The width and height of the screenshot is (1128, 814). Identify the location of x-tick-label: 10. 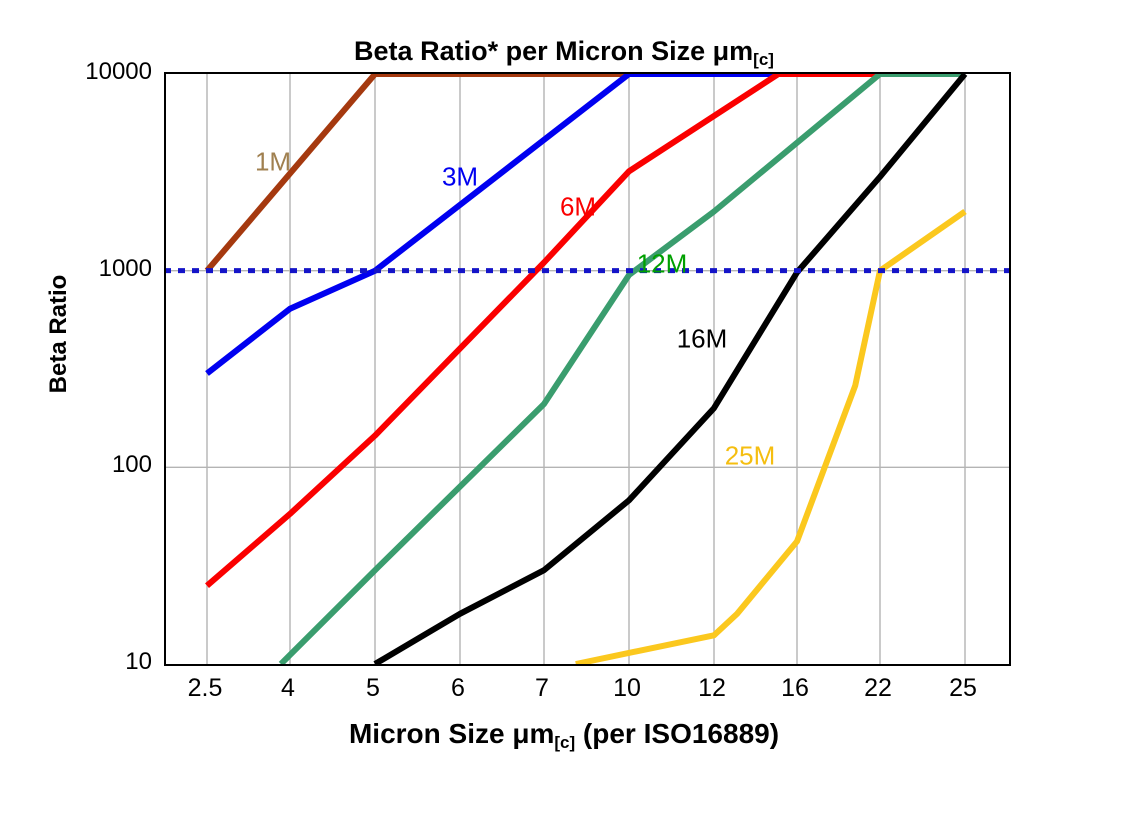
(627, 688).